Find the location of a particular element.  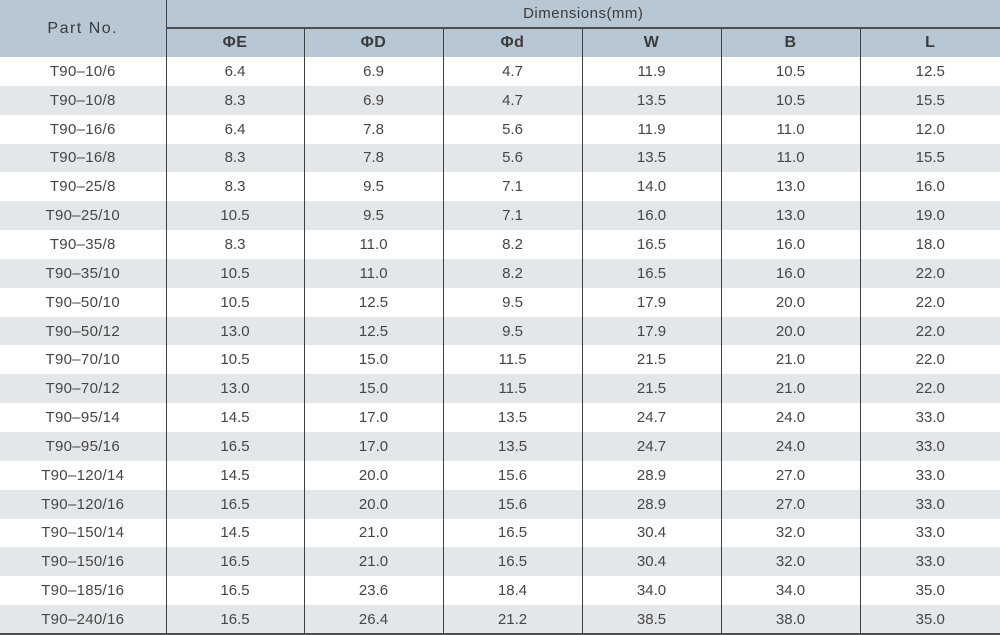

table-header: Part No. Dimensions(mm) ΦE ΦD Φd W B L is located at coordinates (500, 28).